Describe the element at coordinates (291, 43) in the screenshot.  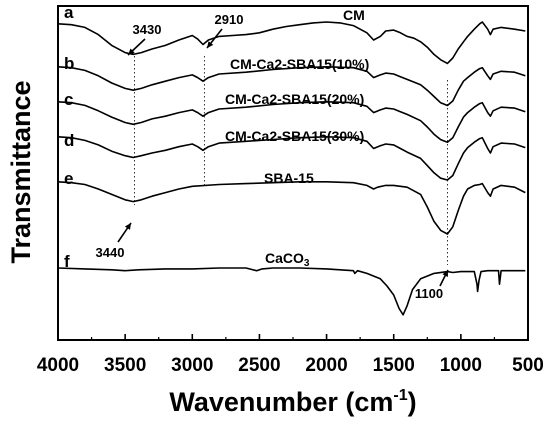
I see `series-line-a` at that location.